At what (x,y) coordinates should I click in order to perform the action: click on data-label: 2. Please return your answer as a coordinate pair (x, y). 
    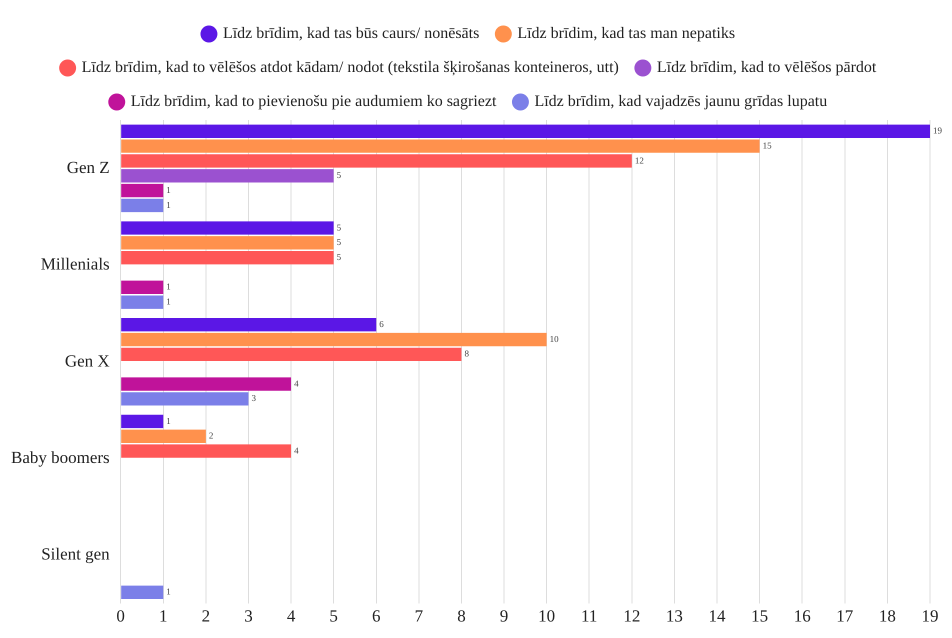
    Looking at the image, I should click on (211, 435).